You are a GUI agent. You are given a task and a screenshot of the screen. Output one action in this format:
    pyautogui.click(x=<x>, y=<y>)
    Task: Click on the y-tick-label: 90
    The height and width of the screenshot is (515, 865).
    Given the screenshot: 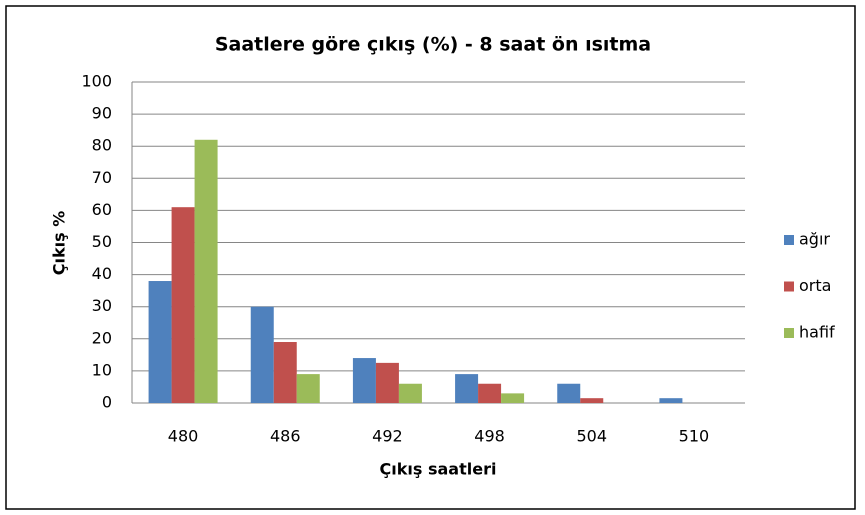 What is the action you would take?
    pyautogui.click(x=102, y=113)
    